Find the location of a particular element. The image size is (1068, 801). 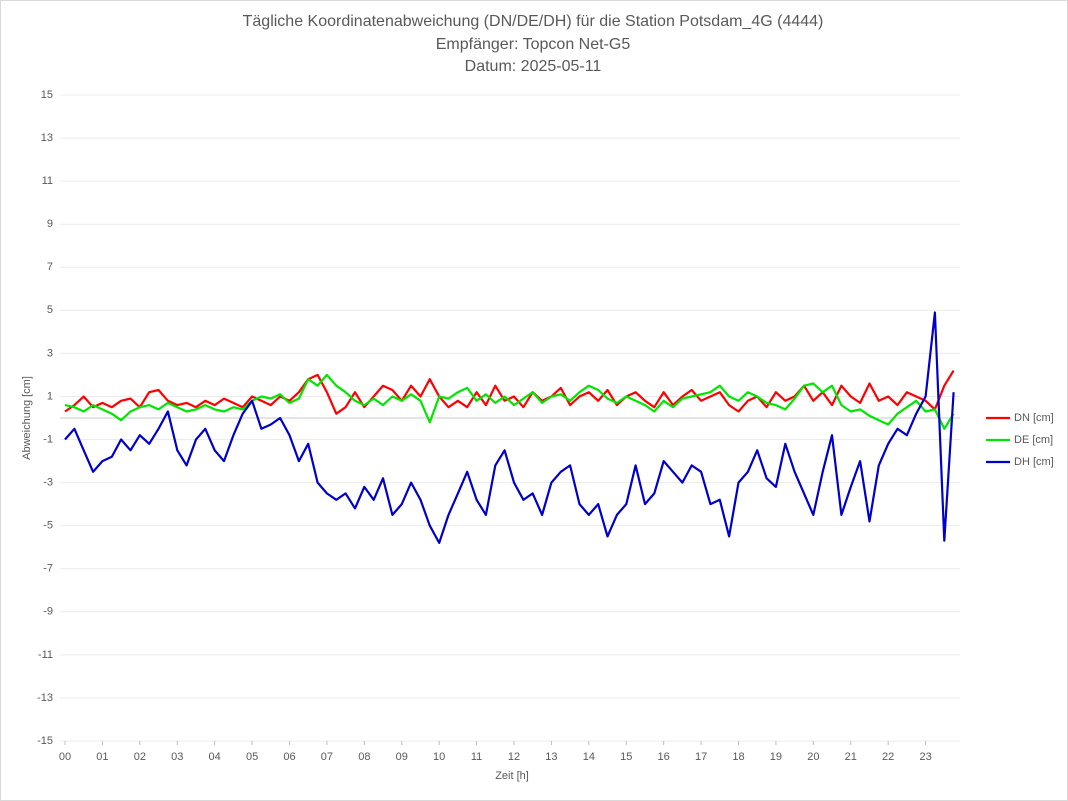

x-tick-label: 01 is located at coordinates (102, 757).